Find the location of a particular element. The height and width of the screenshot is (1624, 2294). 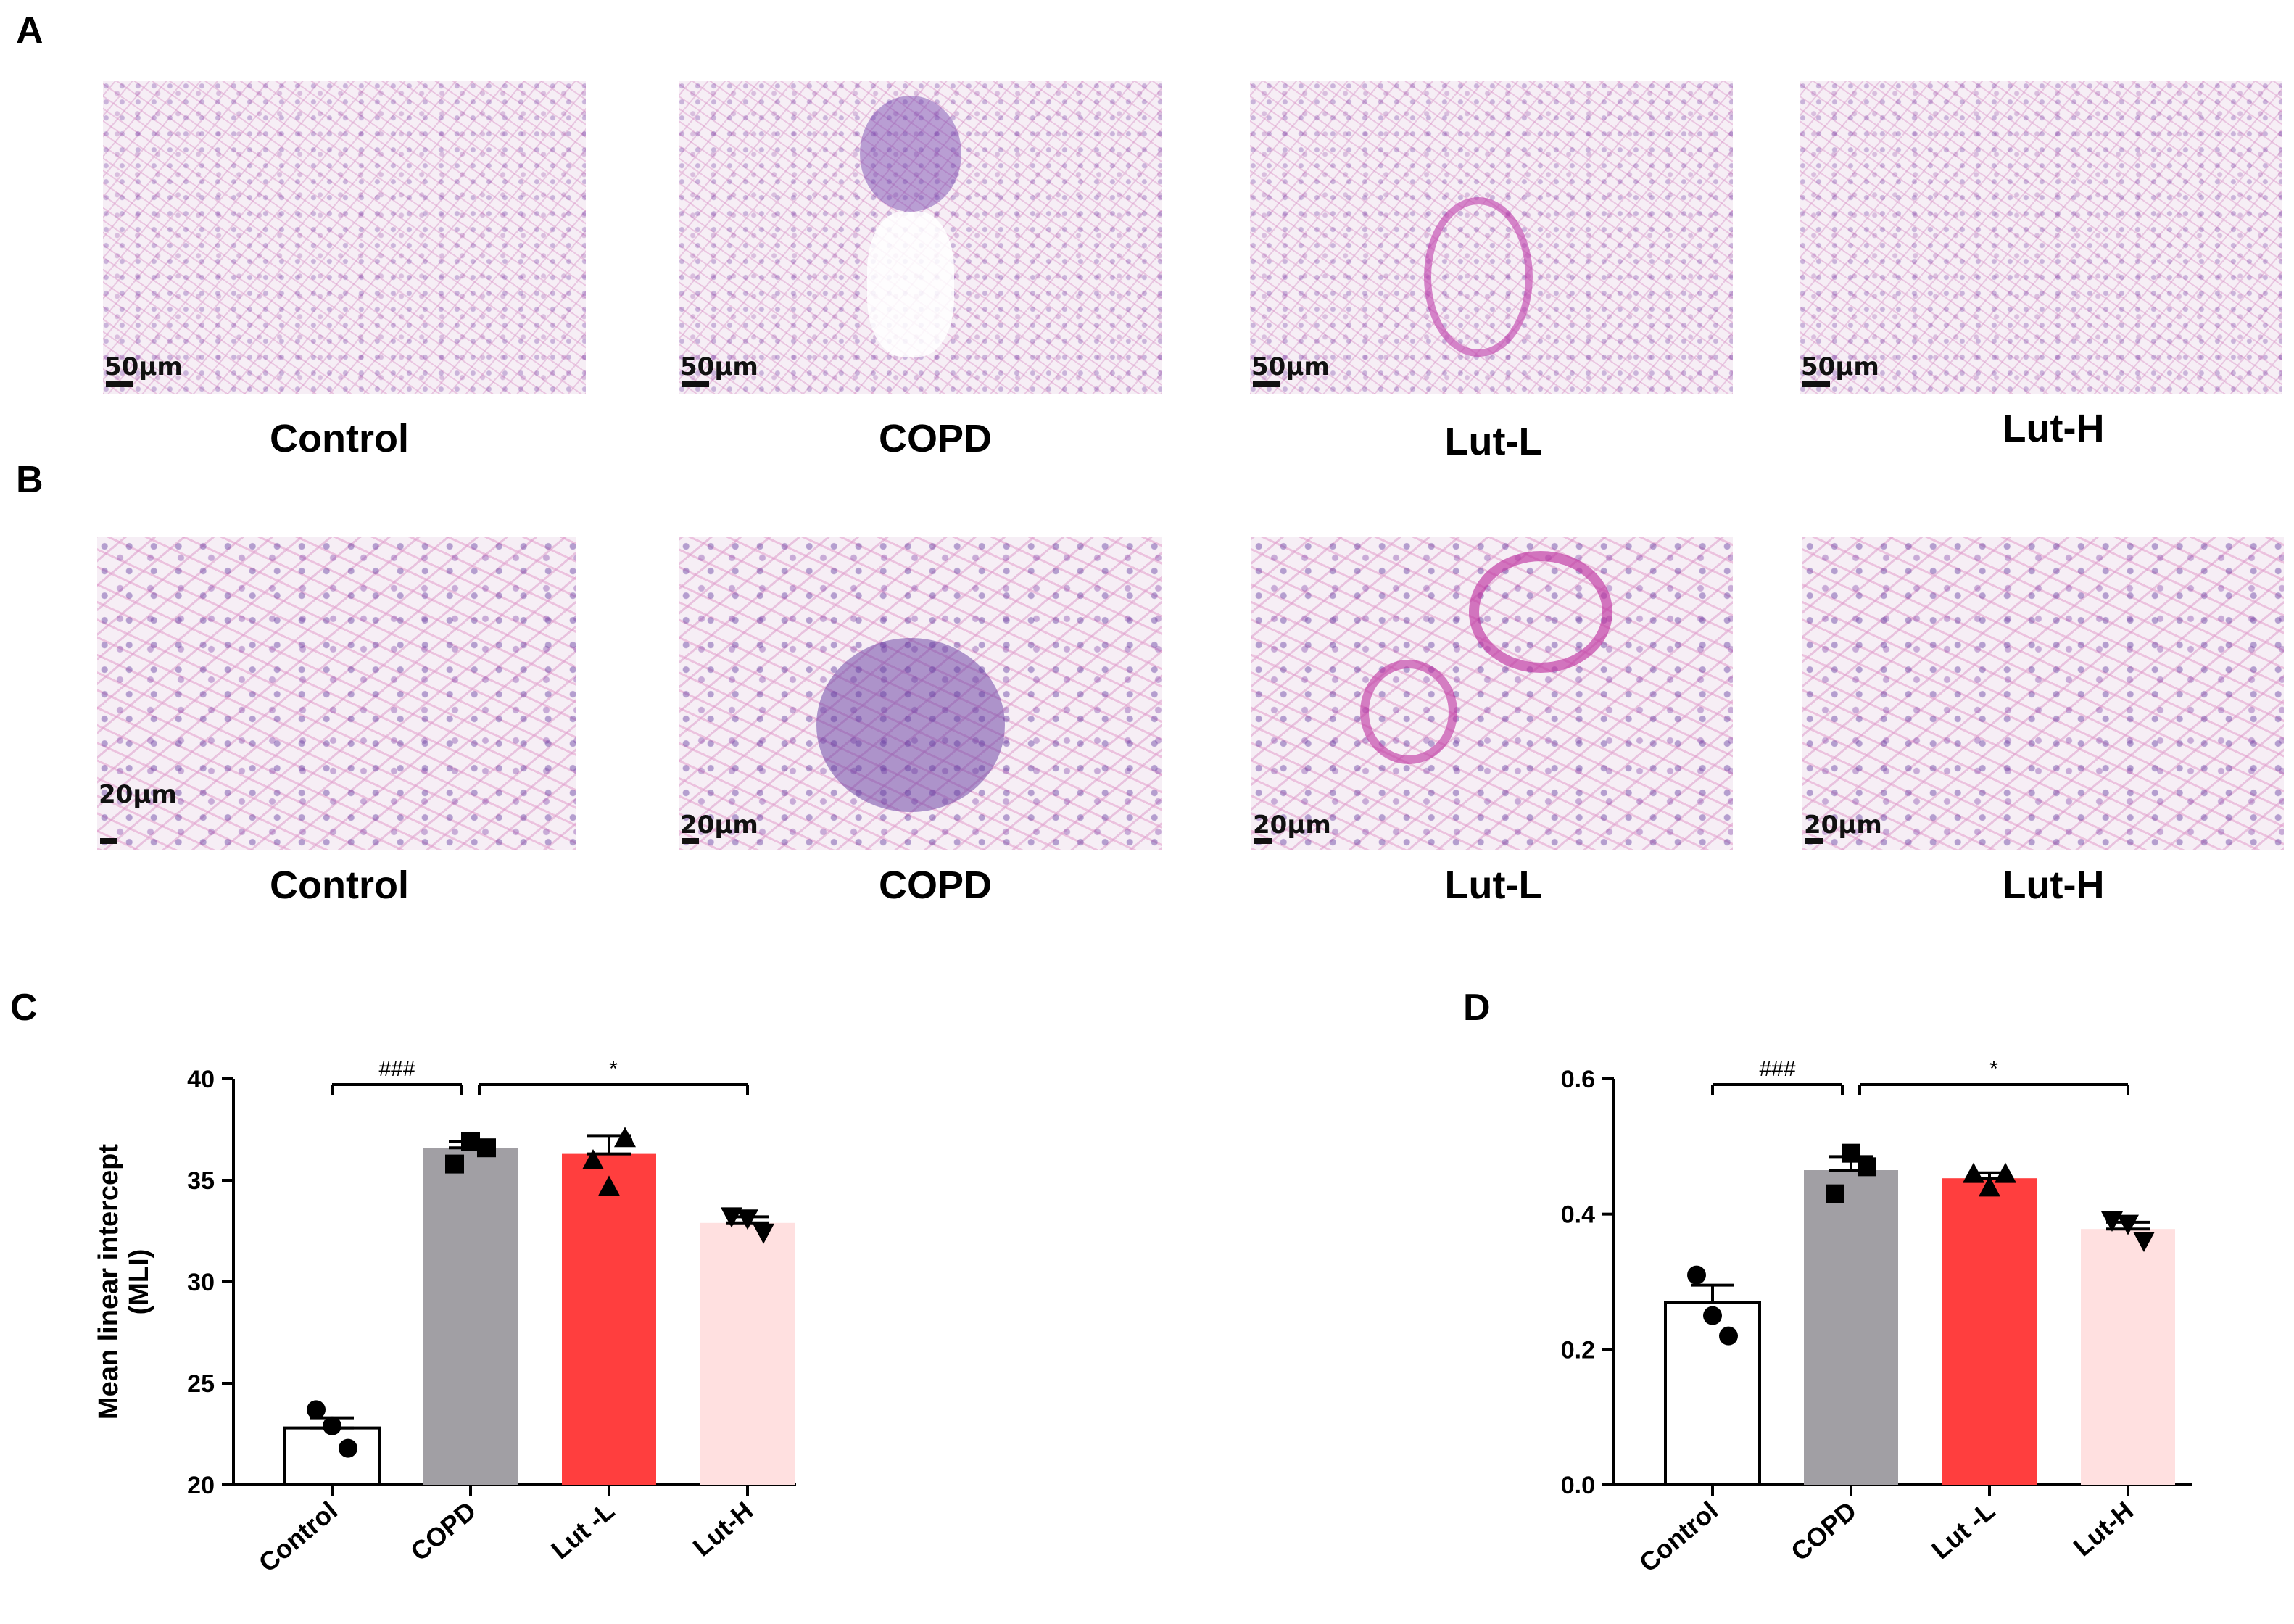

micrograph-b-lut-l: 20μm is located at coordinates (1492, 693).